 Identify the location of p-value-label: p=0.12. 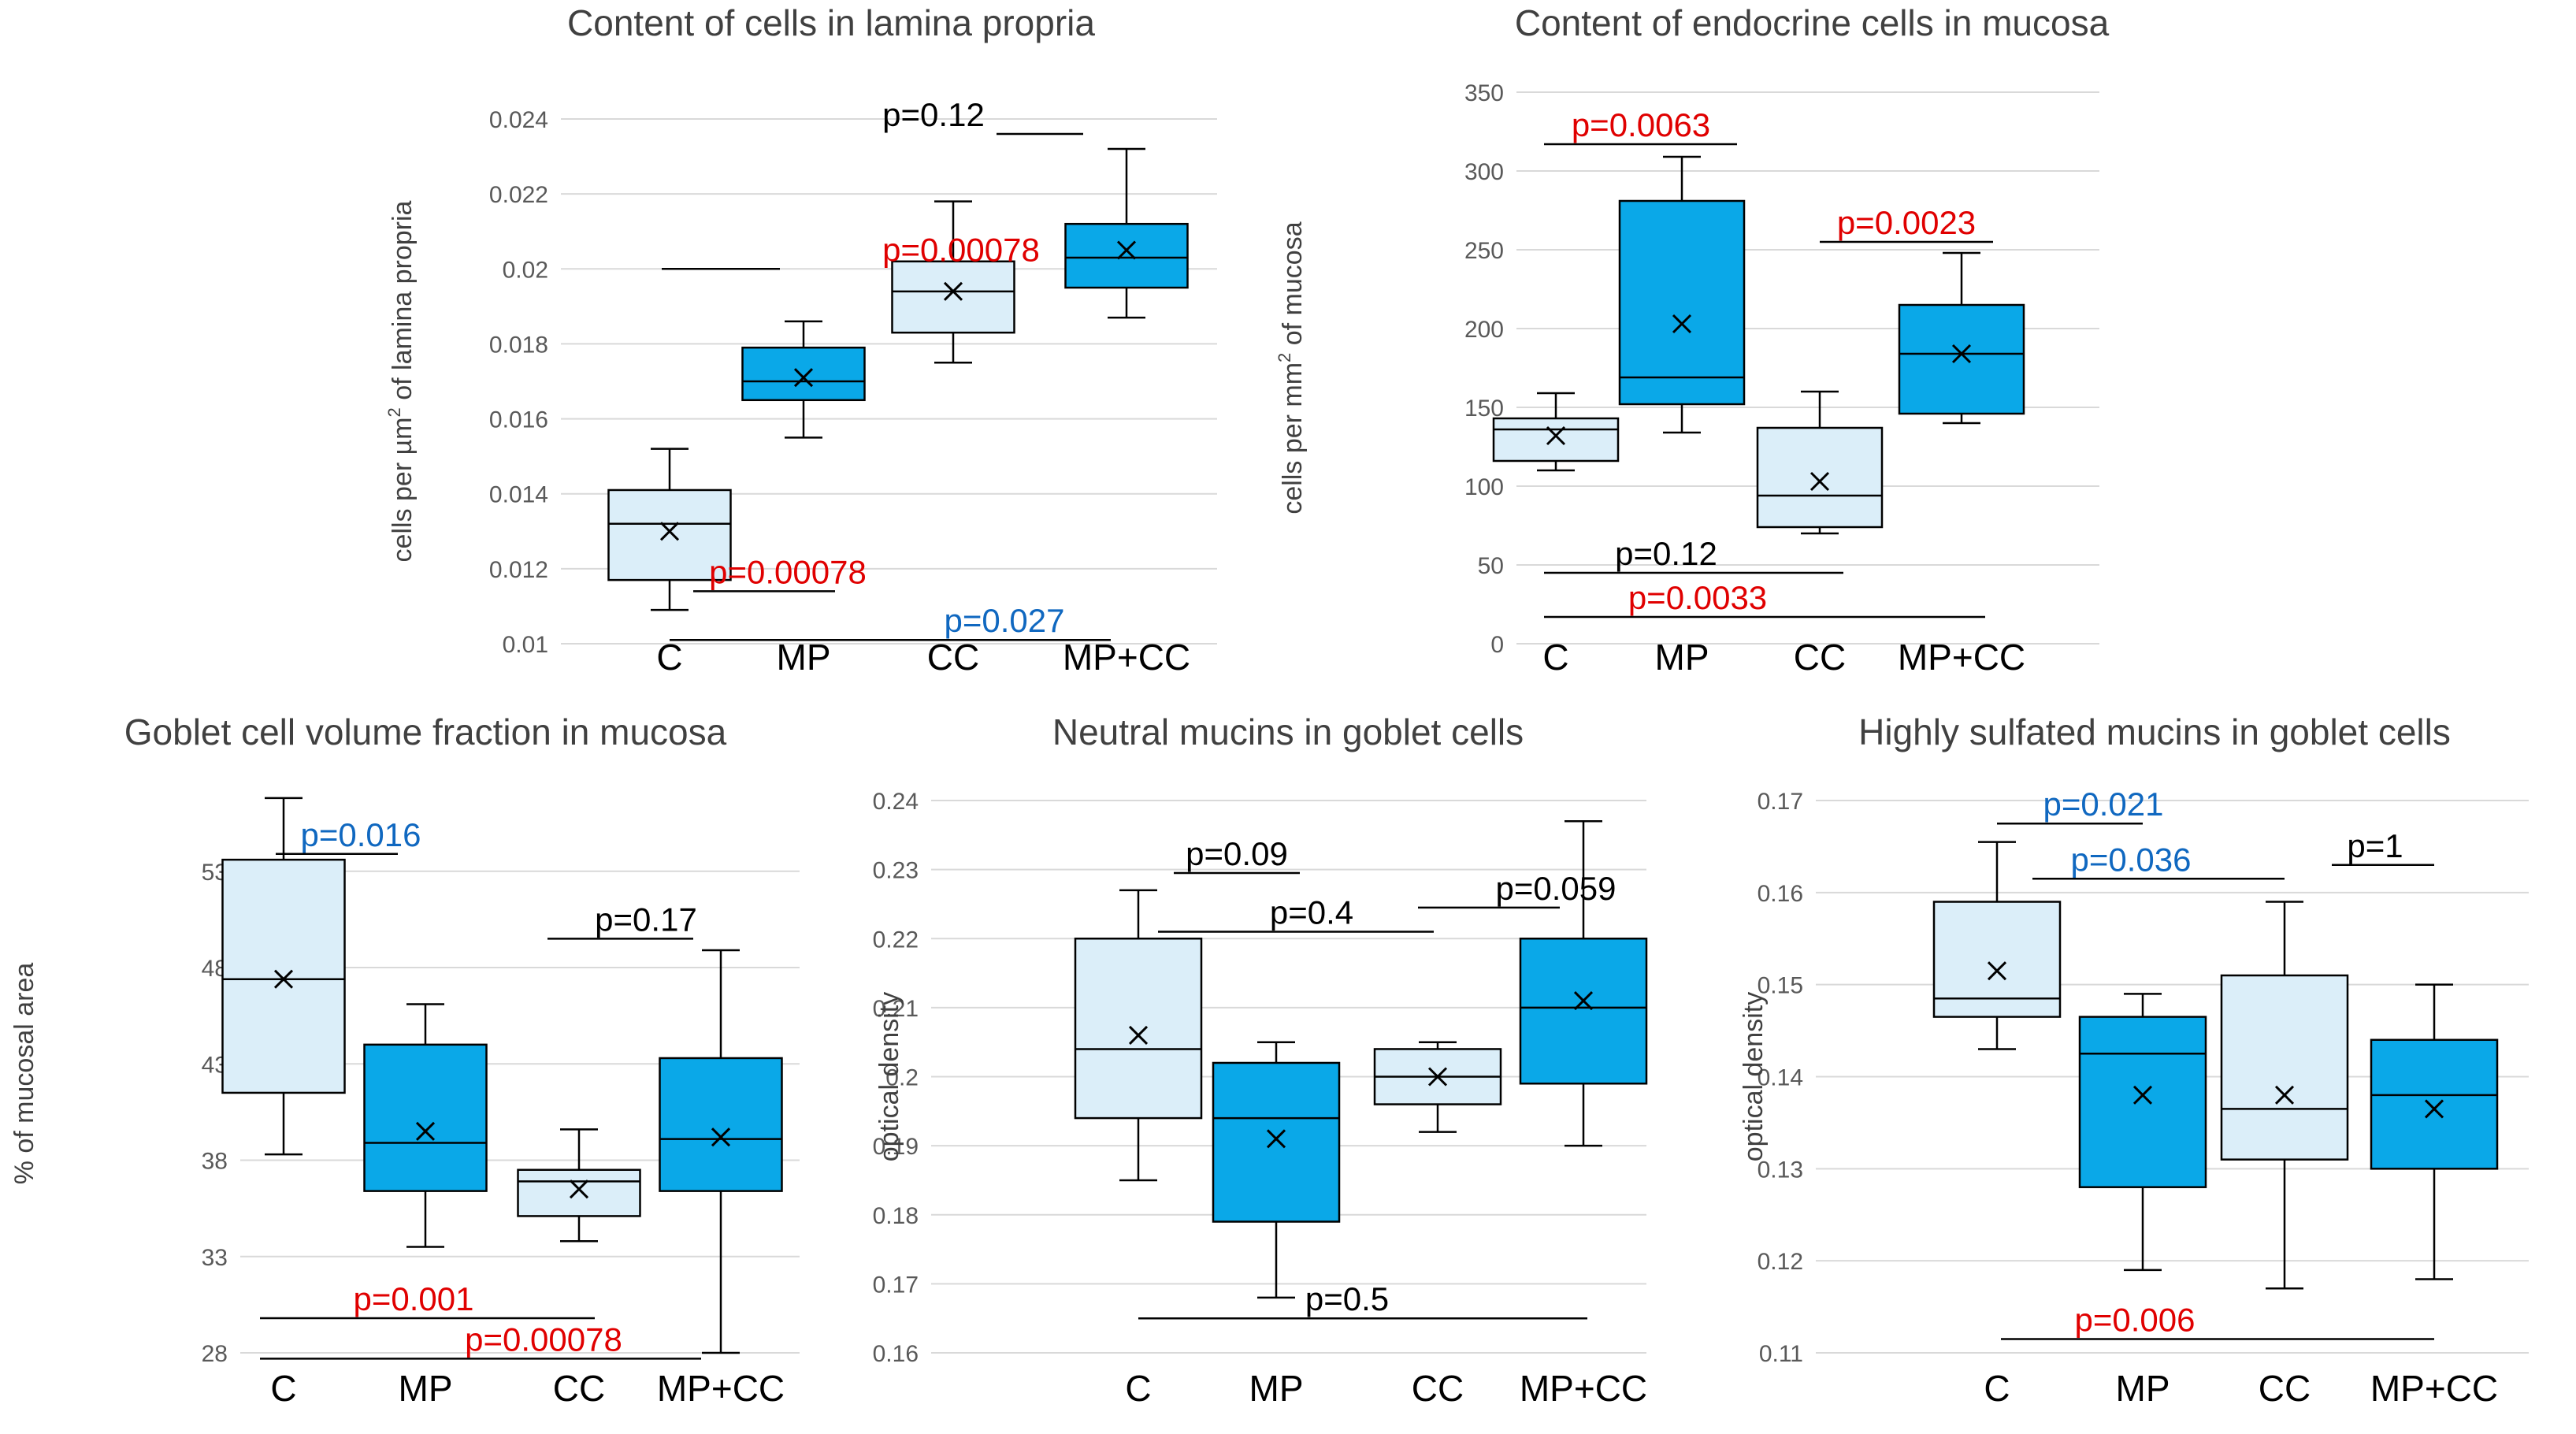
(933, 114).